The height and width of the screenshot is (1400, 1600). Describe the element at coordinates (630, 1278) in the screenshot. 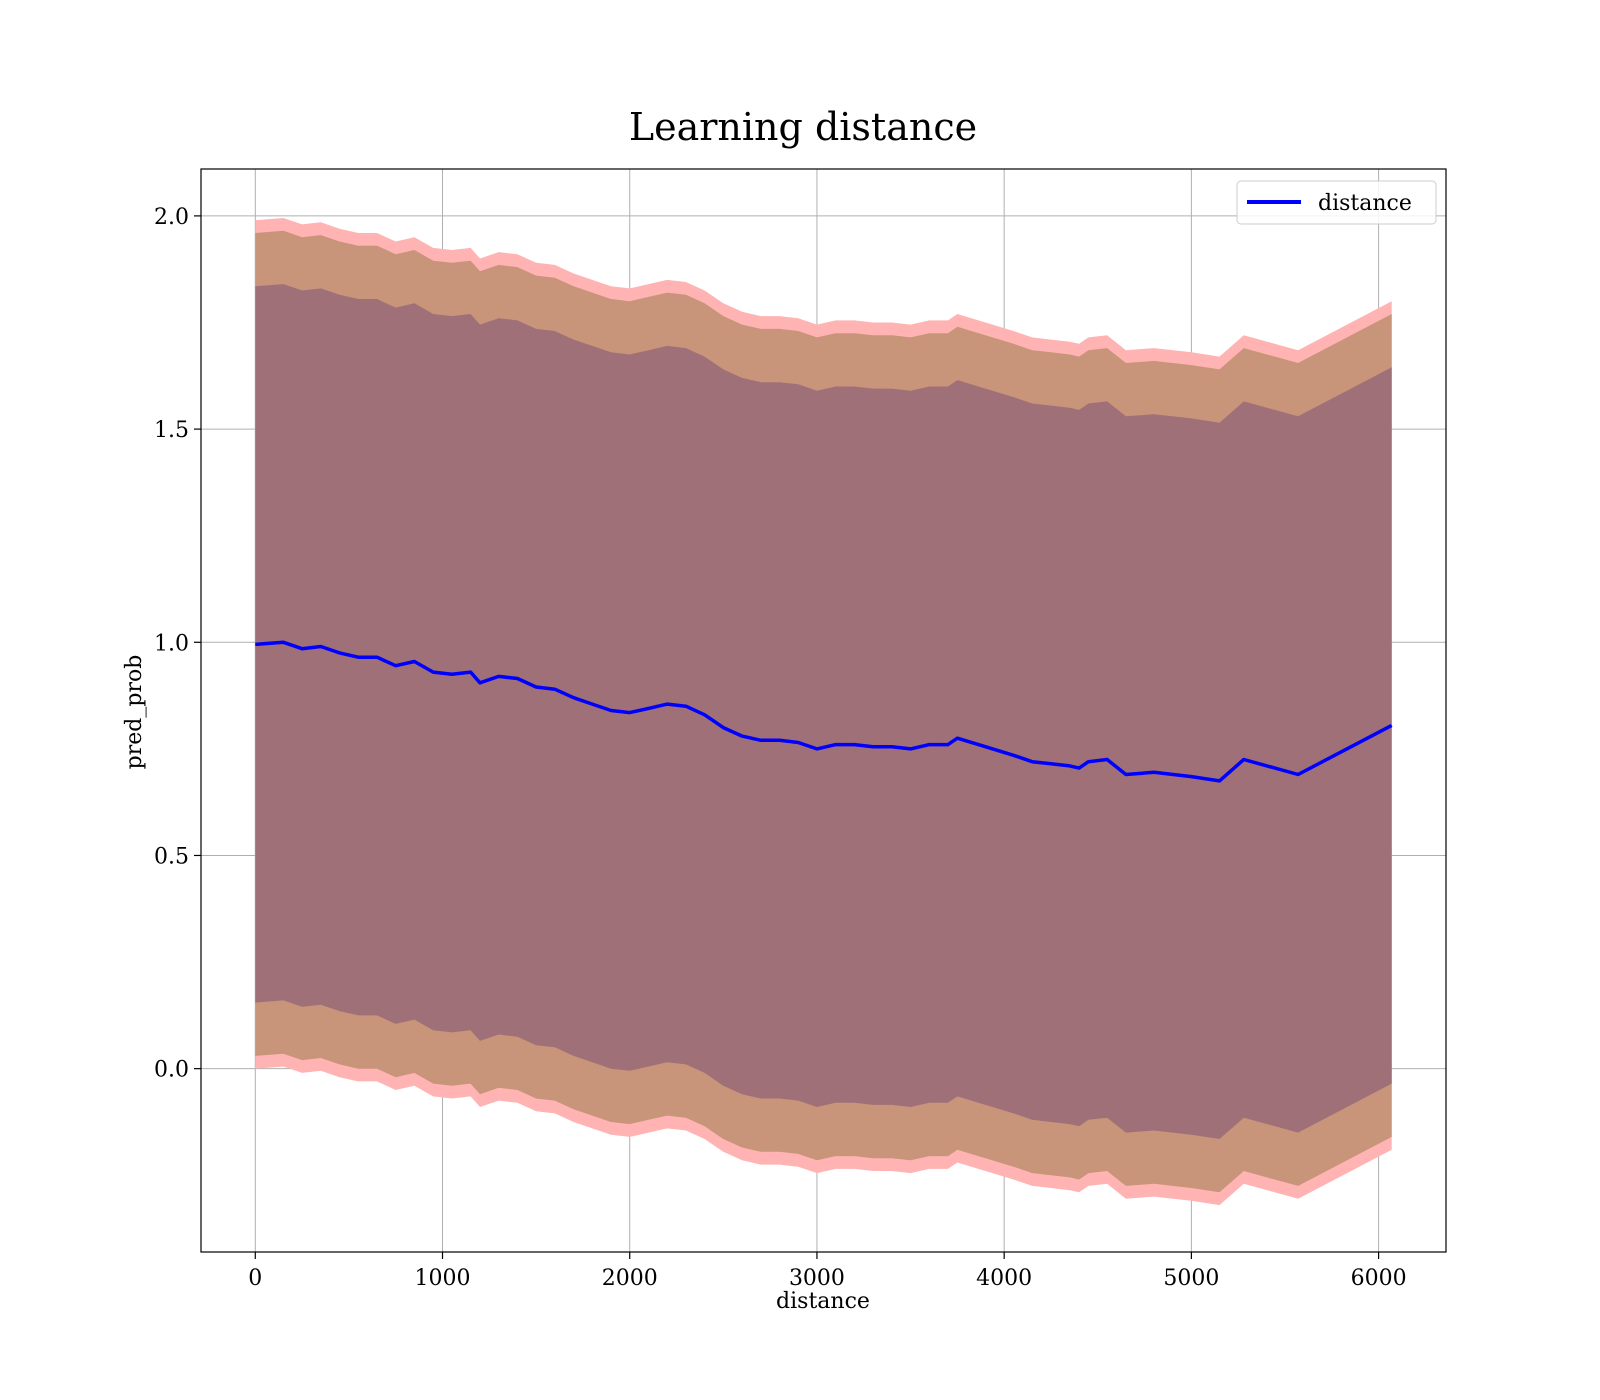

I see `x-tick-label: 2000` at that location.